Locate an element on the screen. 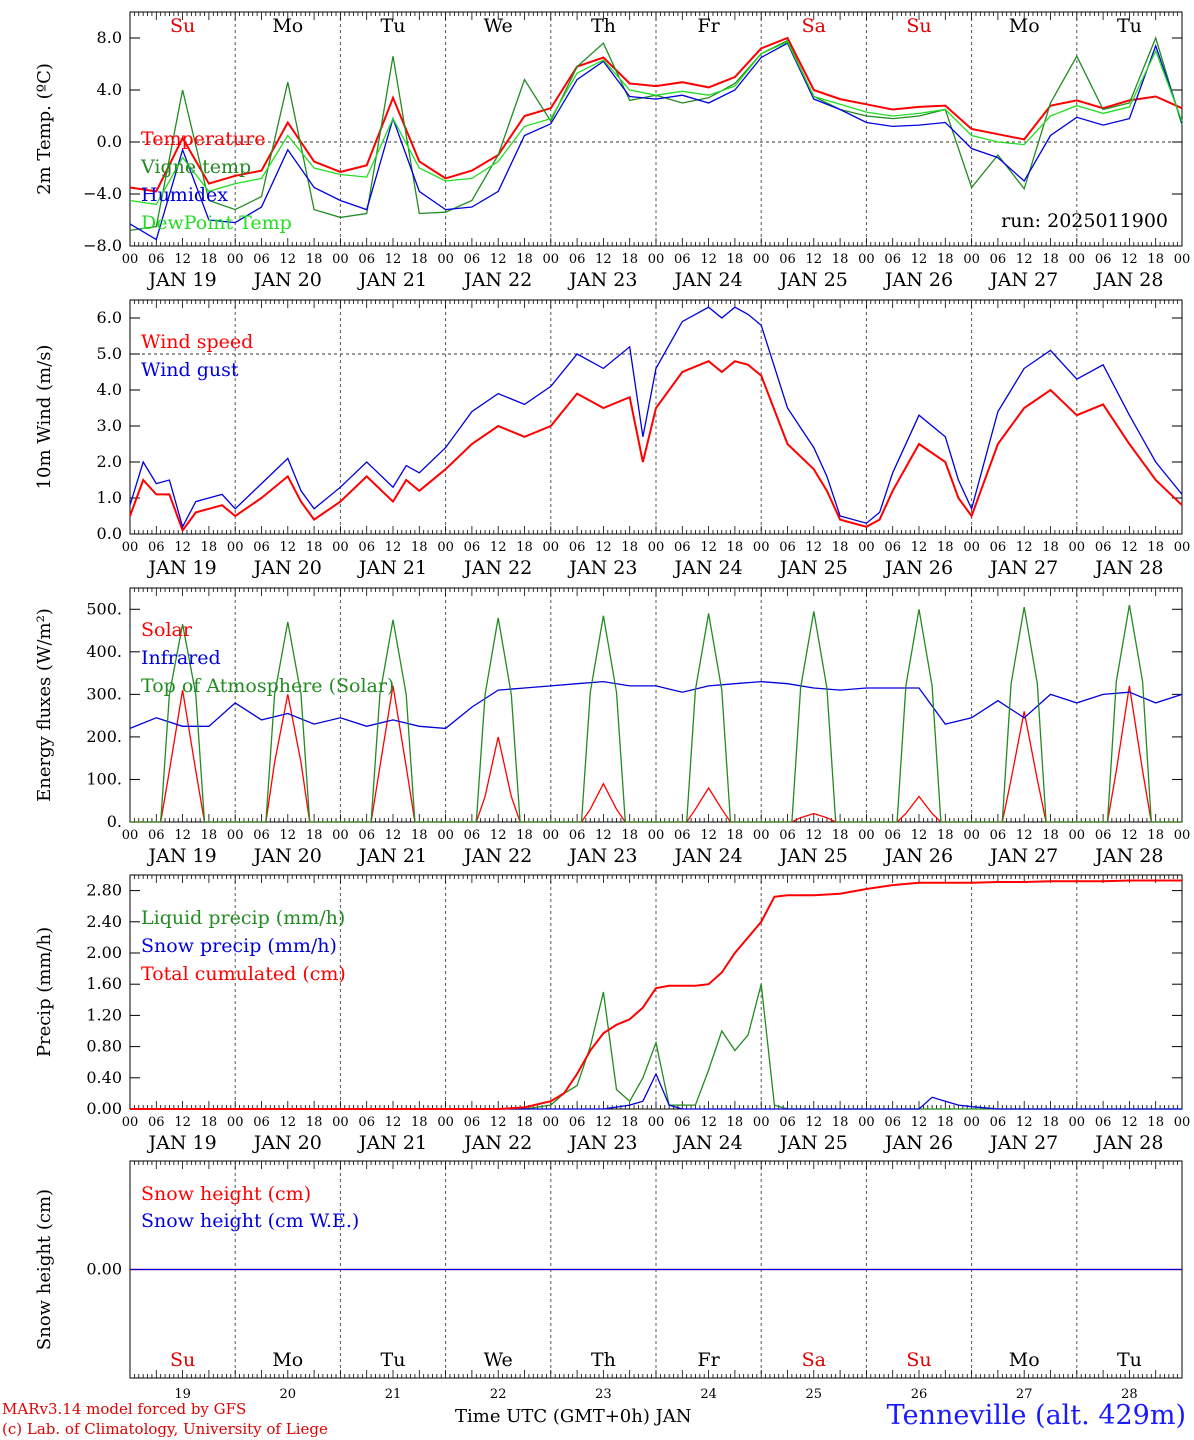 The image size is (1194, 1440). legend-entry: Vigne temp is located at coordinates (195, 167).